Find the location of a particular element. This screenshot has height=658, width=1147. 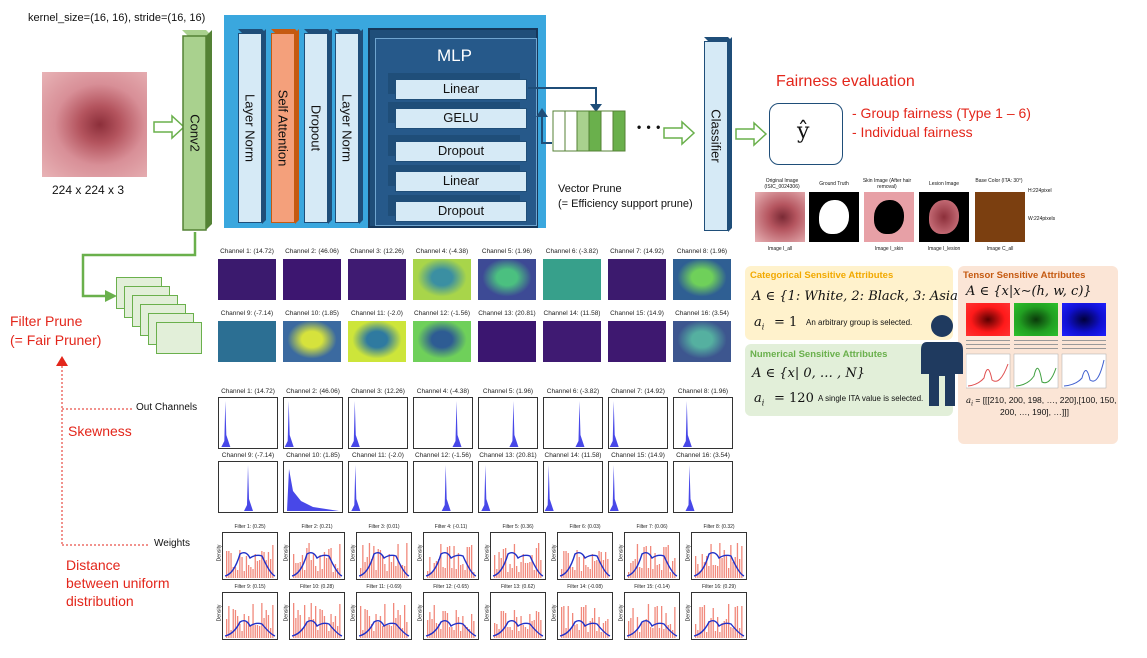

channel-histogram-label: Channel 16: (3.54) is located at coordinates (703, 455).